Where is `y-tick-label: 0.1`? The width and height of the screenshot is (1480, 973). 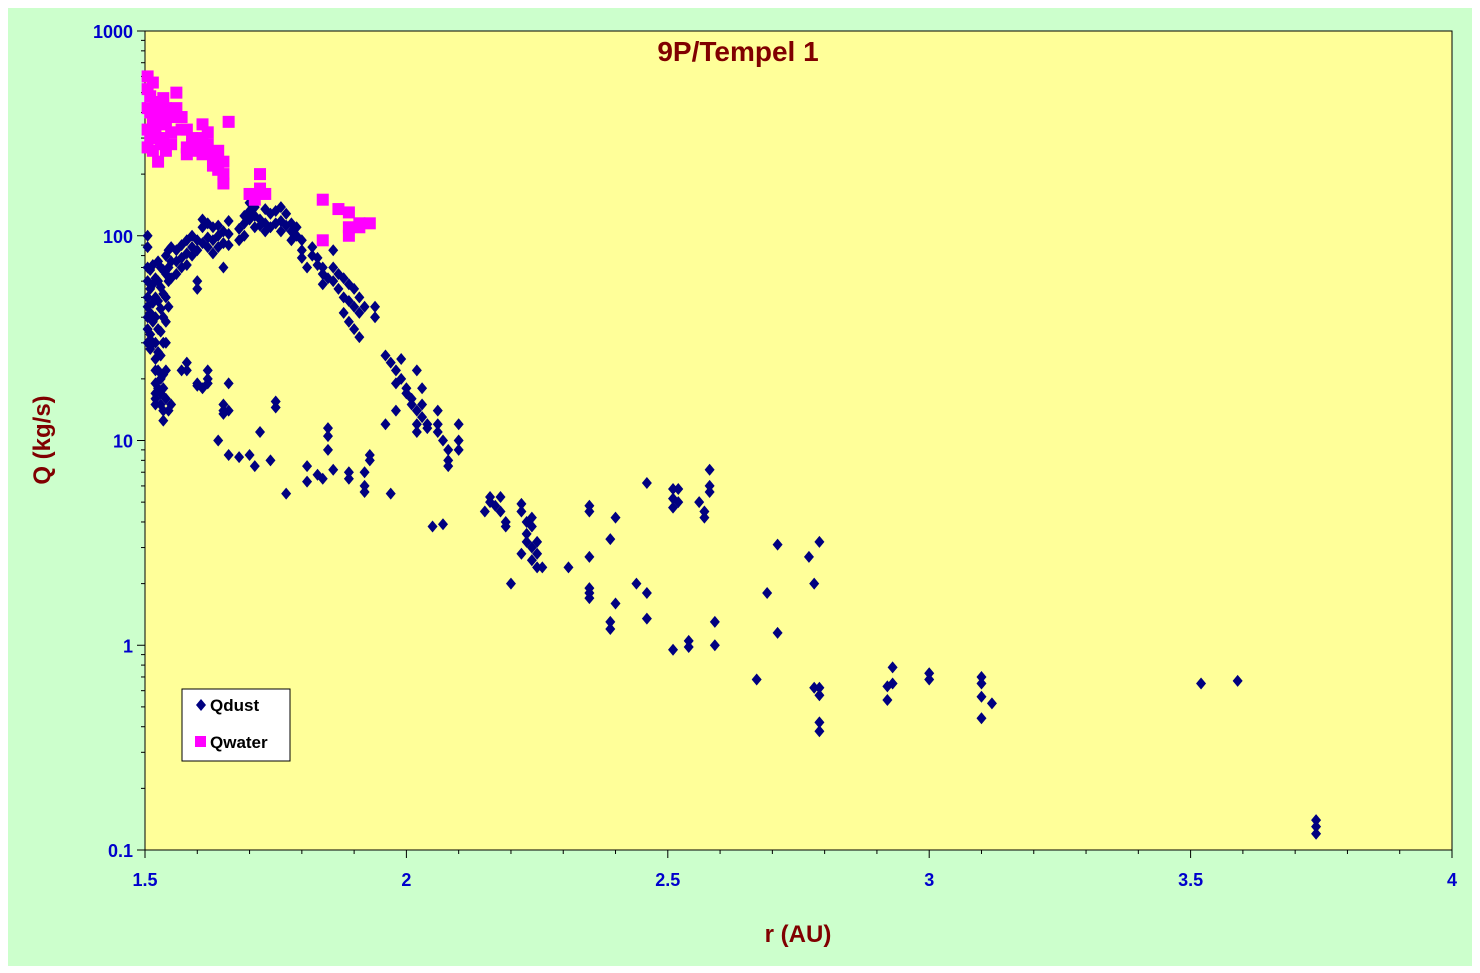
y-tick-label: 0.1 is located at coordinates (120, 851).